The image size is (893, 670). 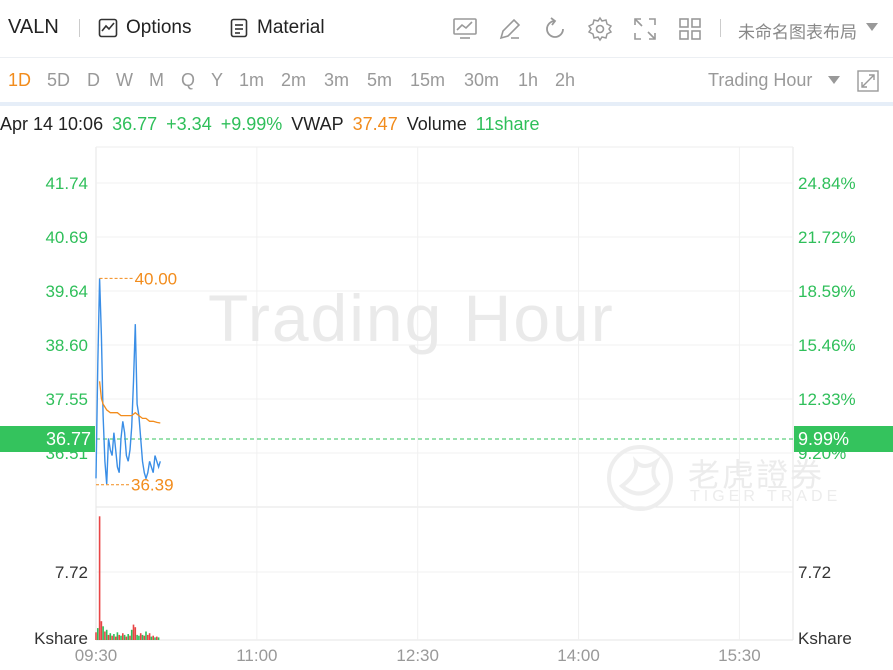 I want to click on period-3m: 3m, so click(x=337, y=80).